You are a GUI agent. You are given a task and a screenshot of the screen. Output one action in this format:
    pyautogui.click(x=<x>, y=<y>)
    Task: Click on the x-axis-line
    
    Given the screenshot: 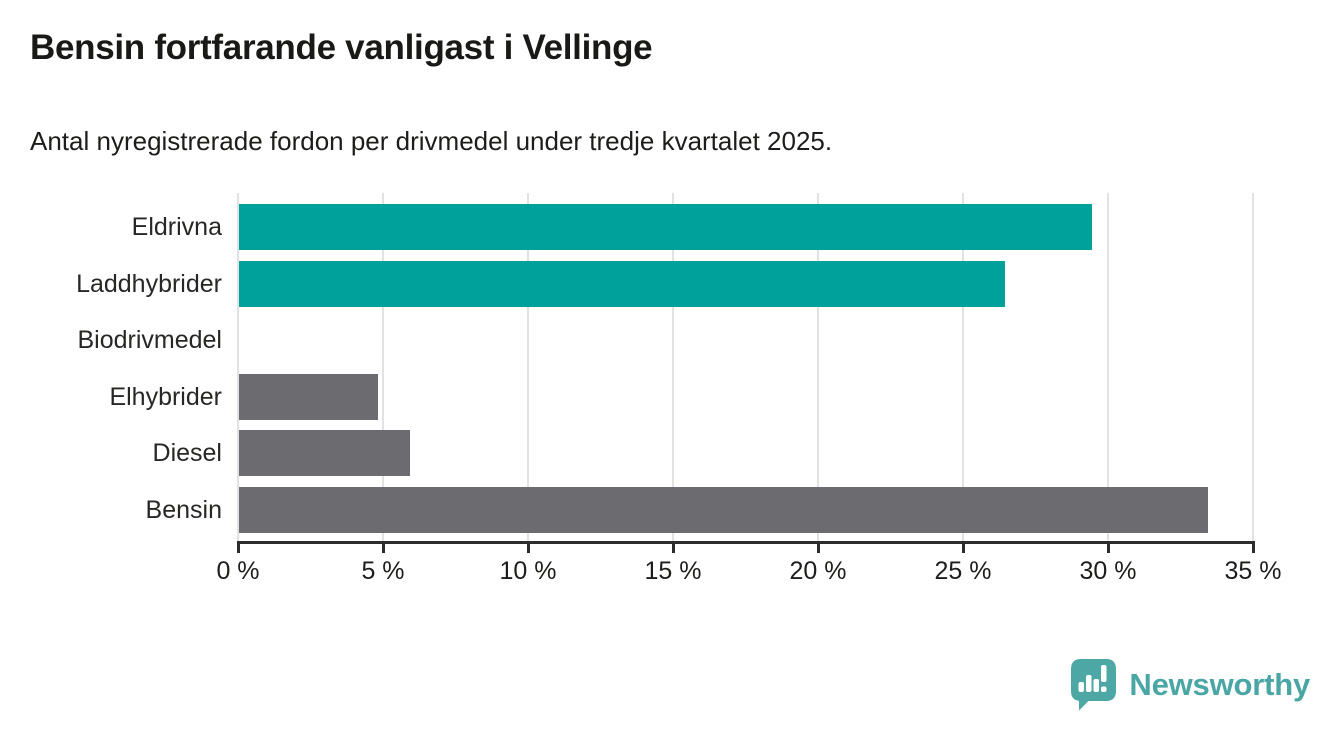 What is the action you would take?
    pyautogui.click(x=745, y=542)
    